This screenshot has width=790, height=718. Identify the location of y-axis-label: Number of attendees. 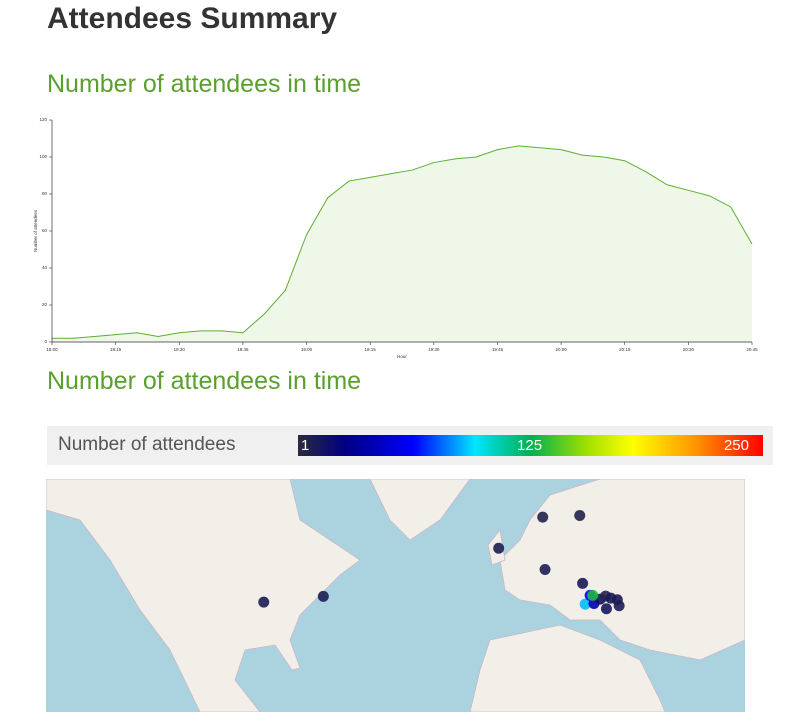
(35, 230).